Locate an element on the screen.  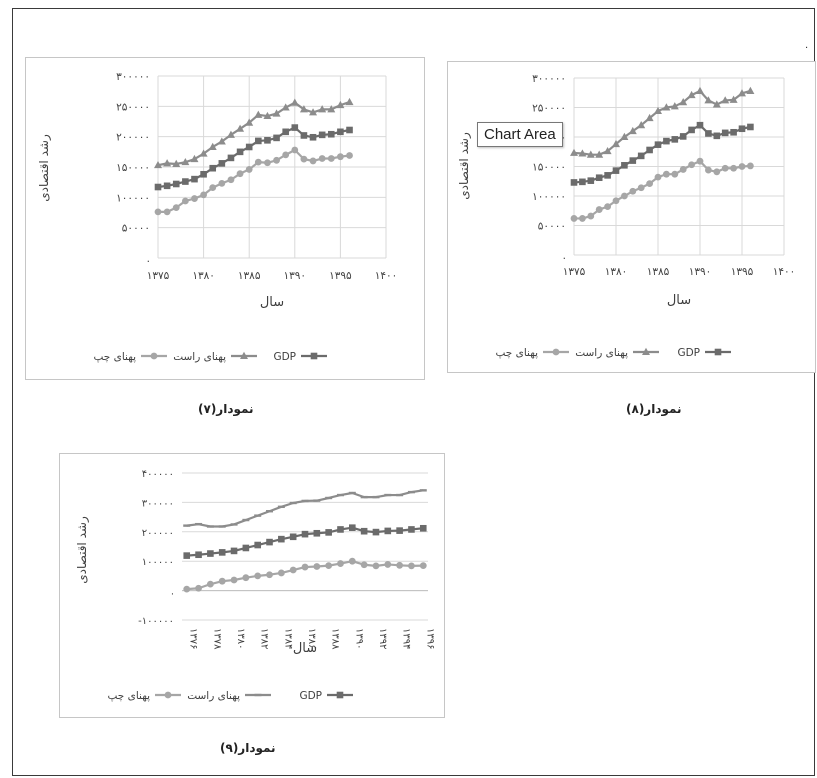
x-tick-label: ۱۳۹۵ is located at coordinates (340, 276).